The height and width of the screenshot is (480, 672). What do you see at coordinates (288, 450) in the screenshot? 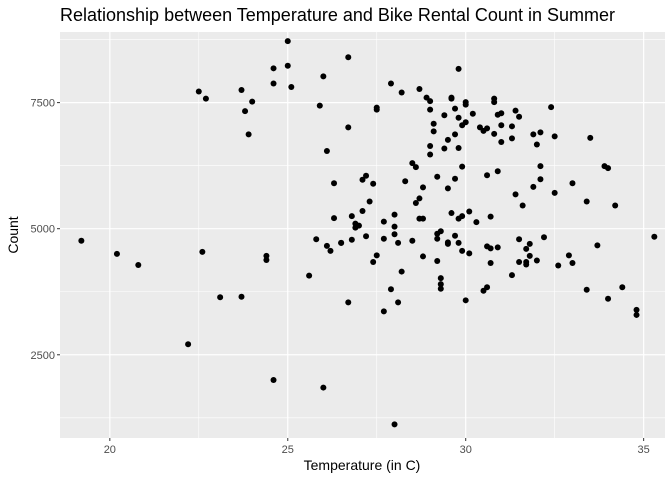
I see `x-tick-label: 25` at bounding box center [288, 450].